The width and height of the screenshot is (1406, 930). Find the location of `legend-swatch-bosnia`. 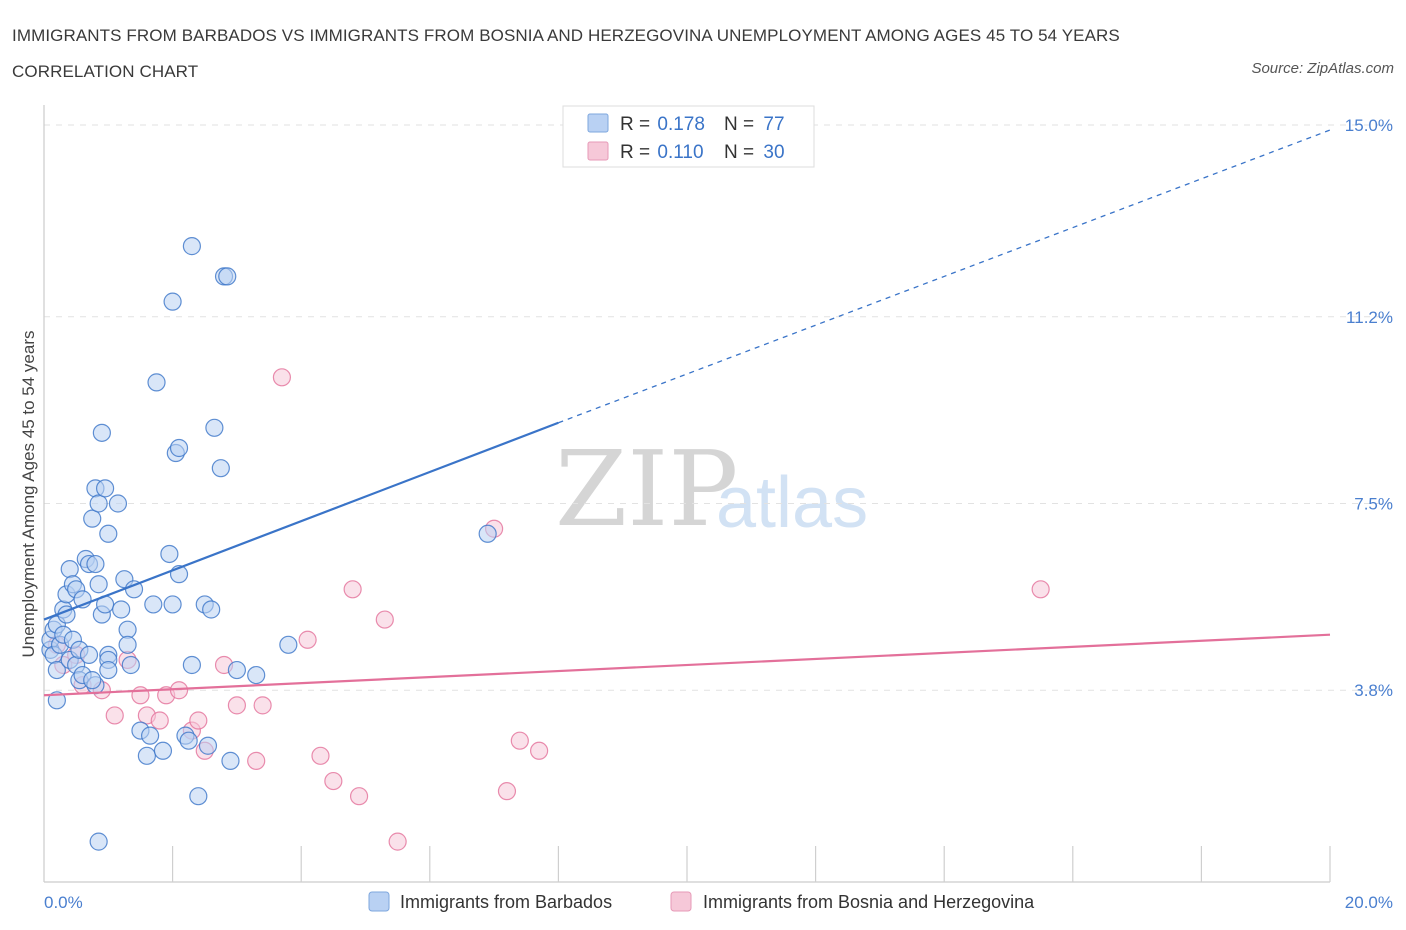

legend-swatch-bosnia is located at coordinates (598, 151).